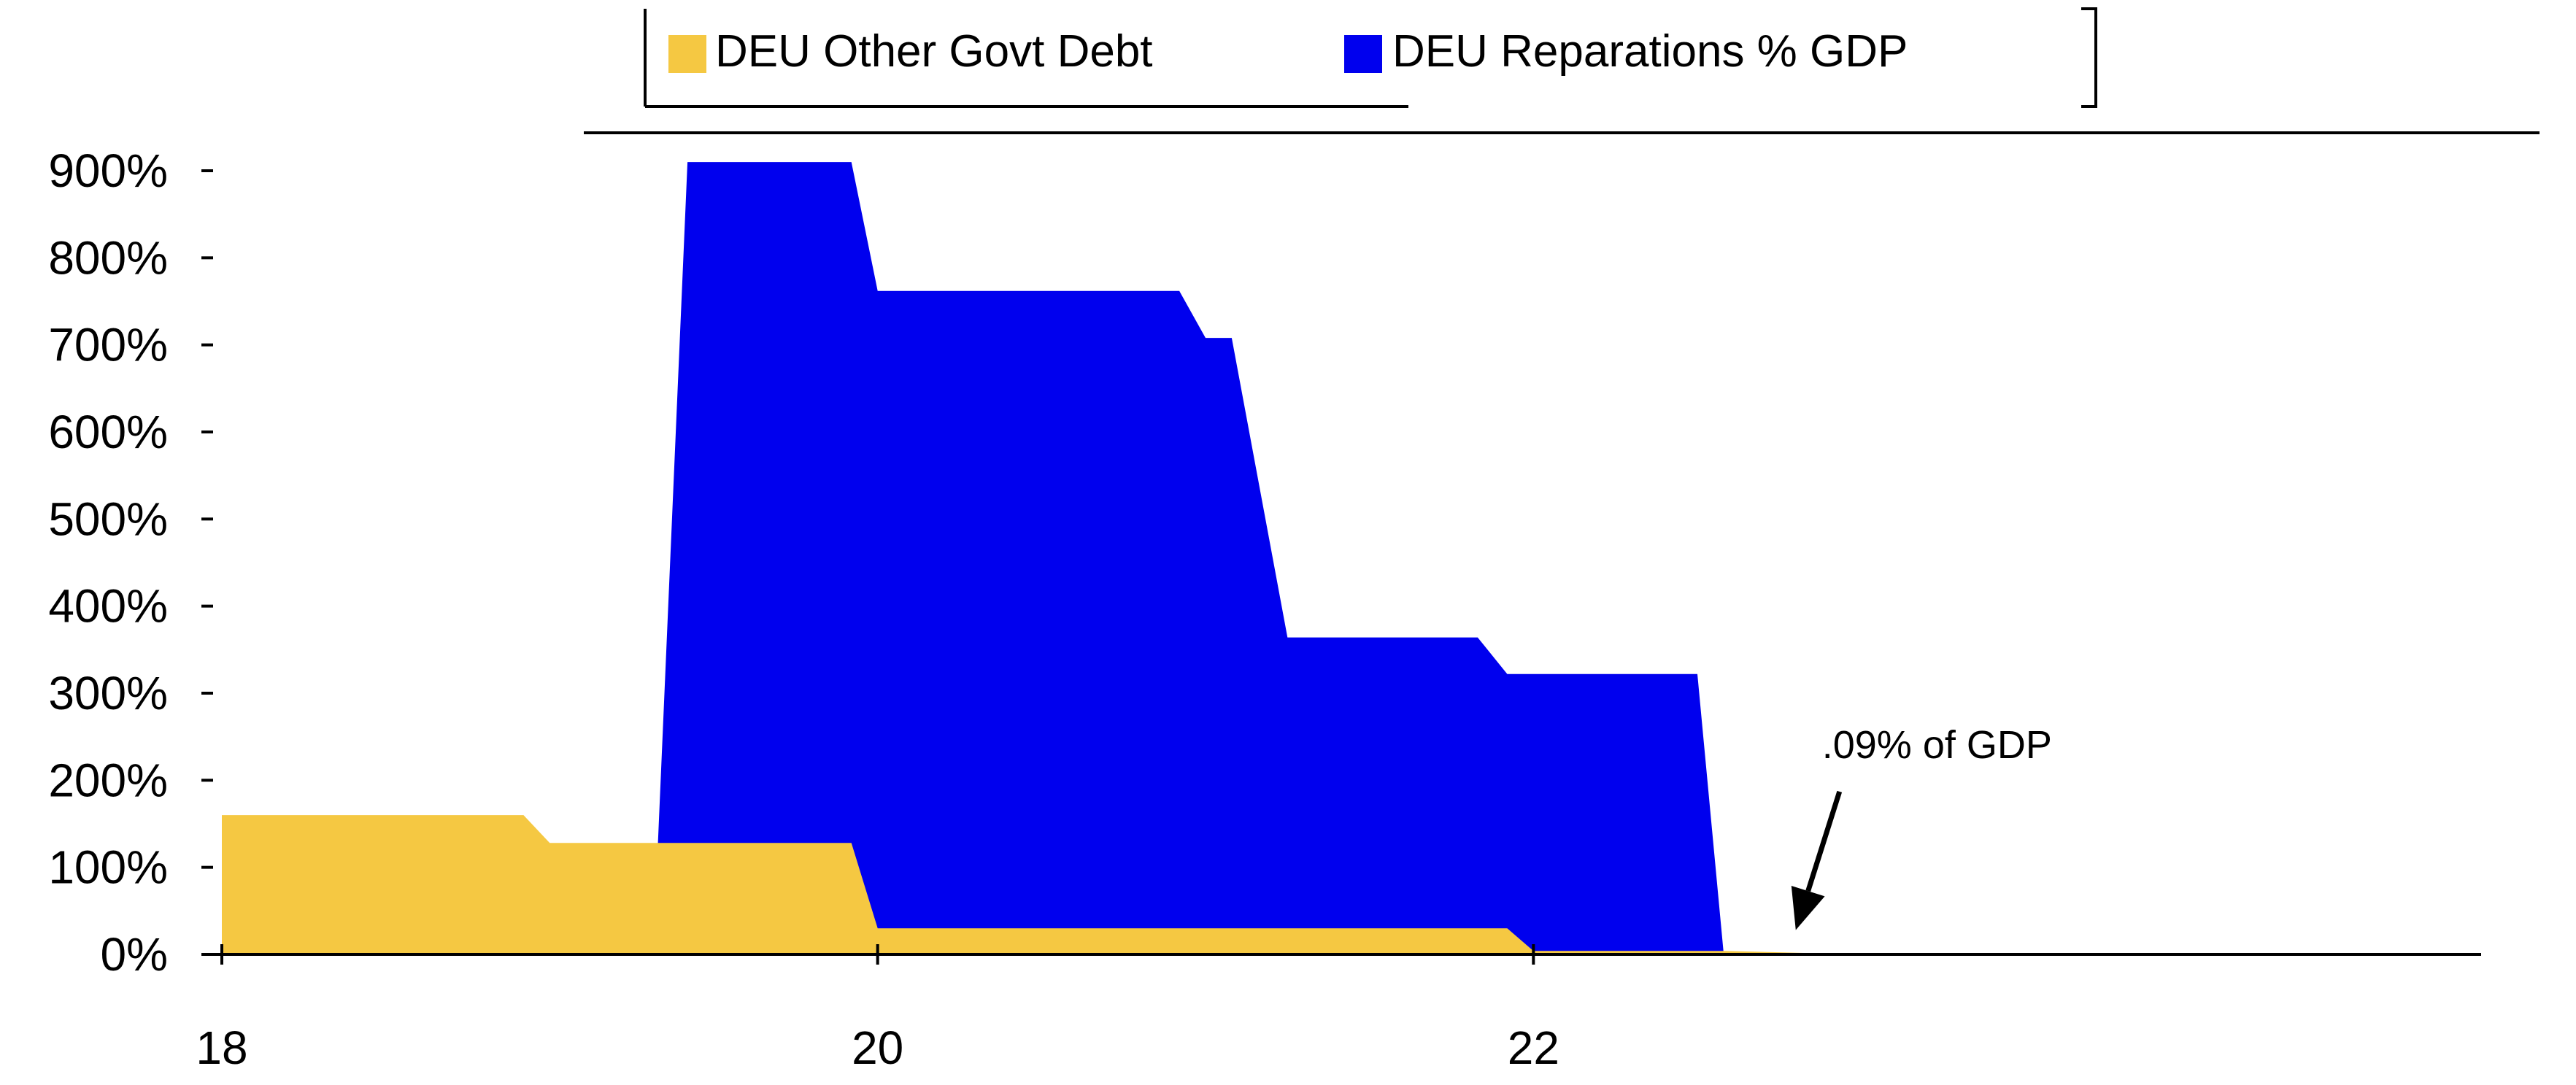  What do you see at coordinates (1650, 52) in the screenshot?
I see `legend-label-reparations: DEU Reparations % GDP` at bounding box center [1650, 52].